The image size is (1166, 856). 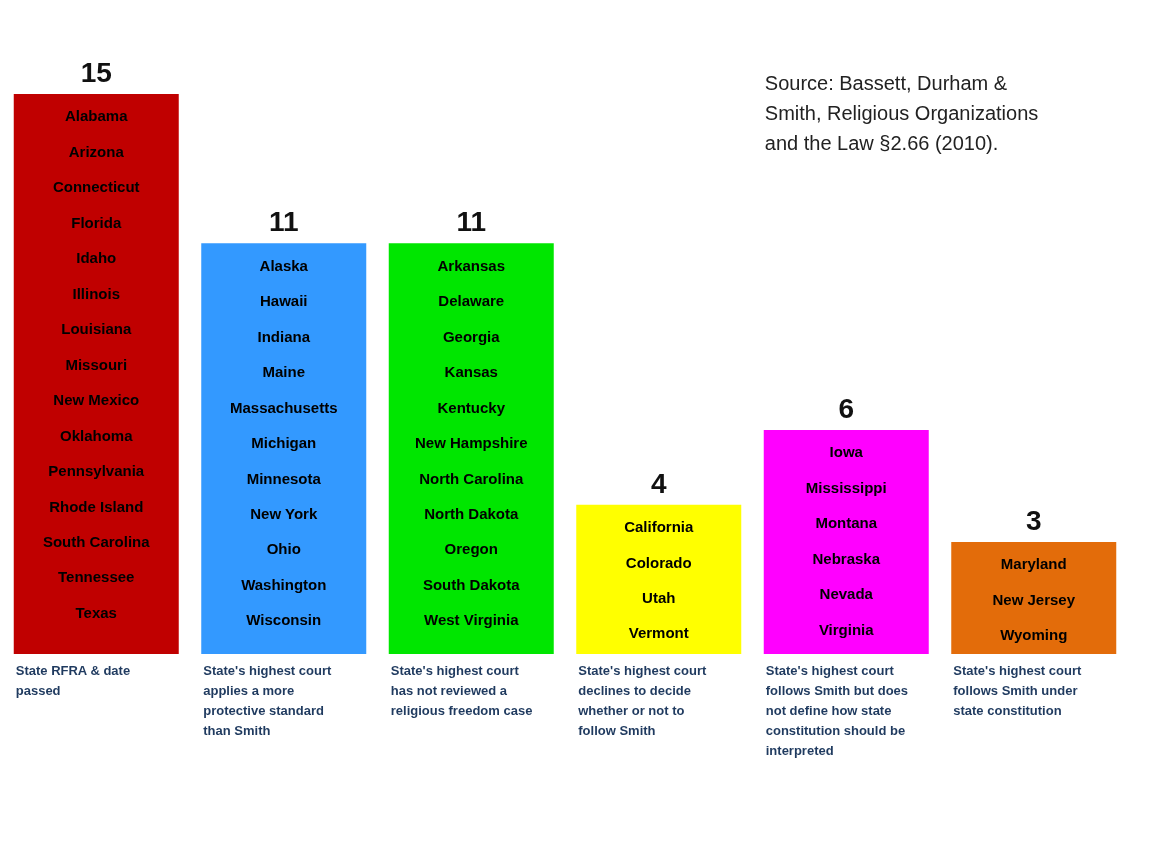 I want to click on annotation: California, so click(x=659, y=527).